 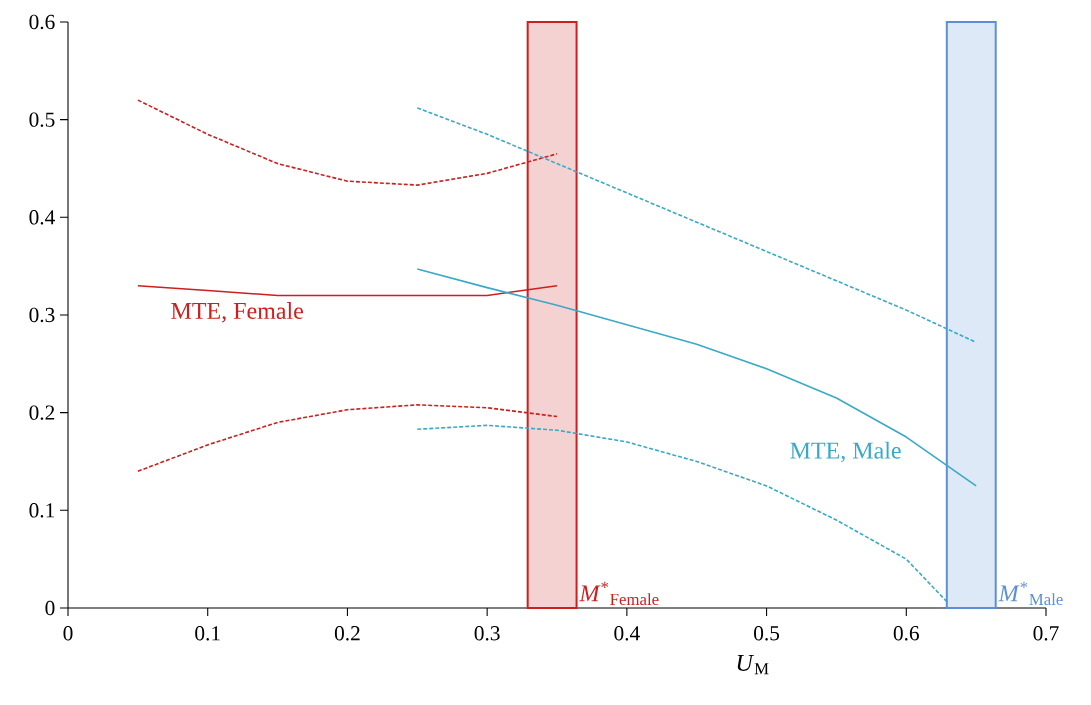 What do you see at coordinates (845, 452) in the screenshot?
I see `series-label: MTE, Male` at bounding box center [845, 452].